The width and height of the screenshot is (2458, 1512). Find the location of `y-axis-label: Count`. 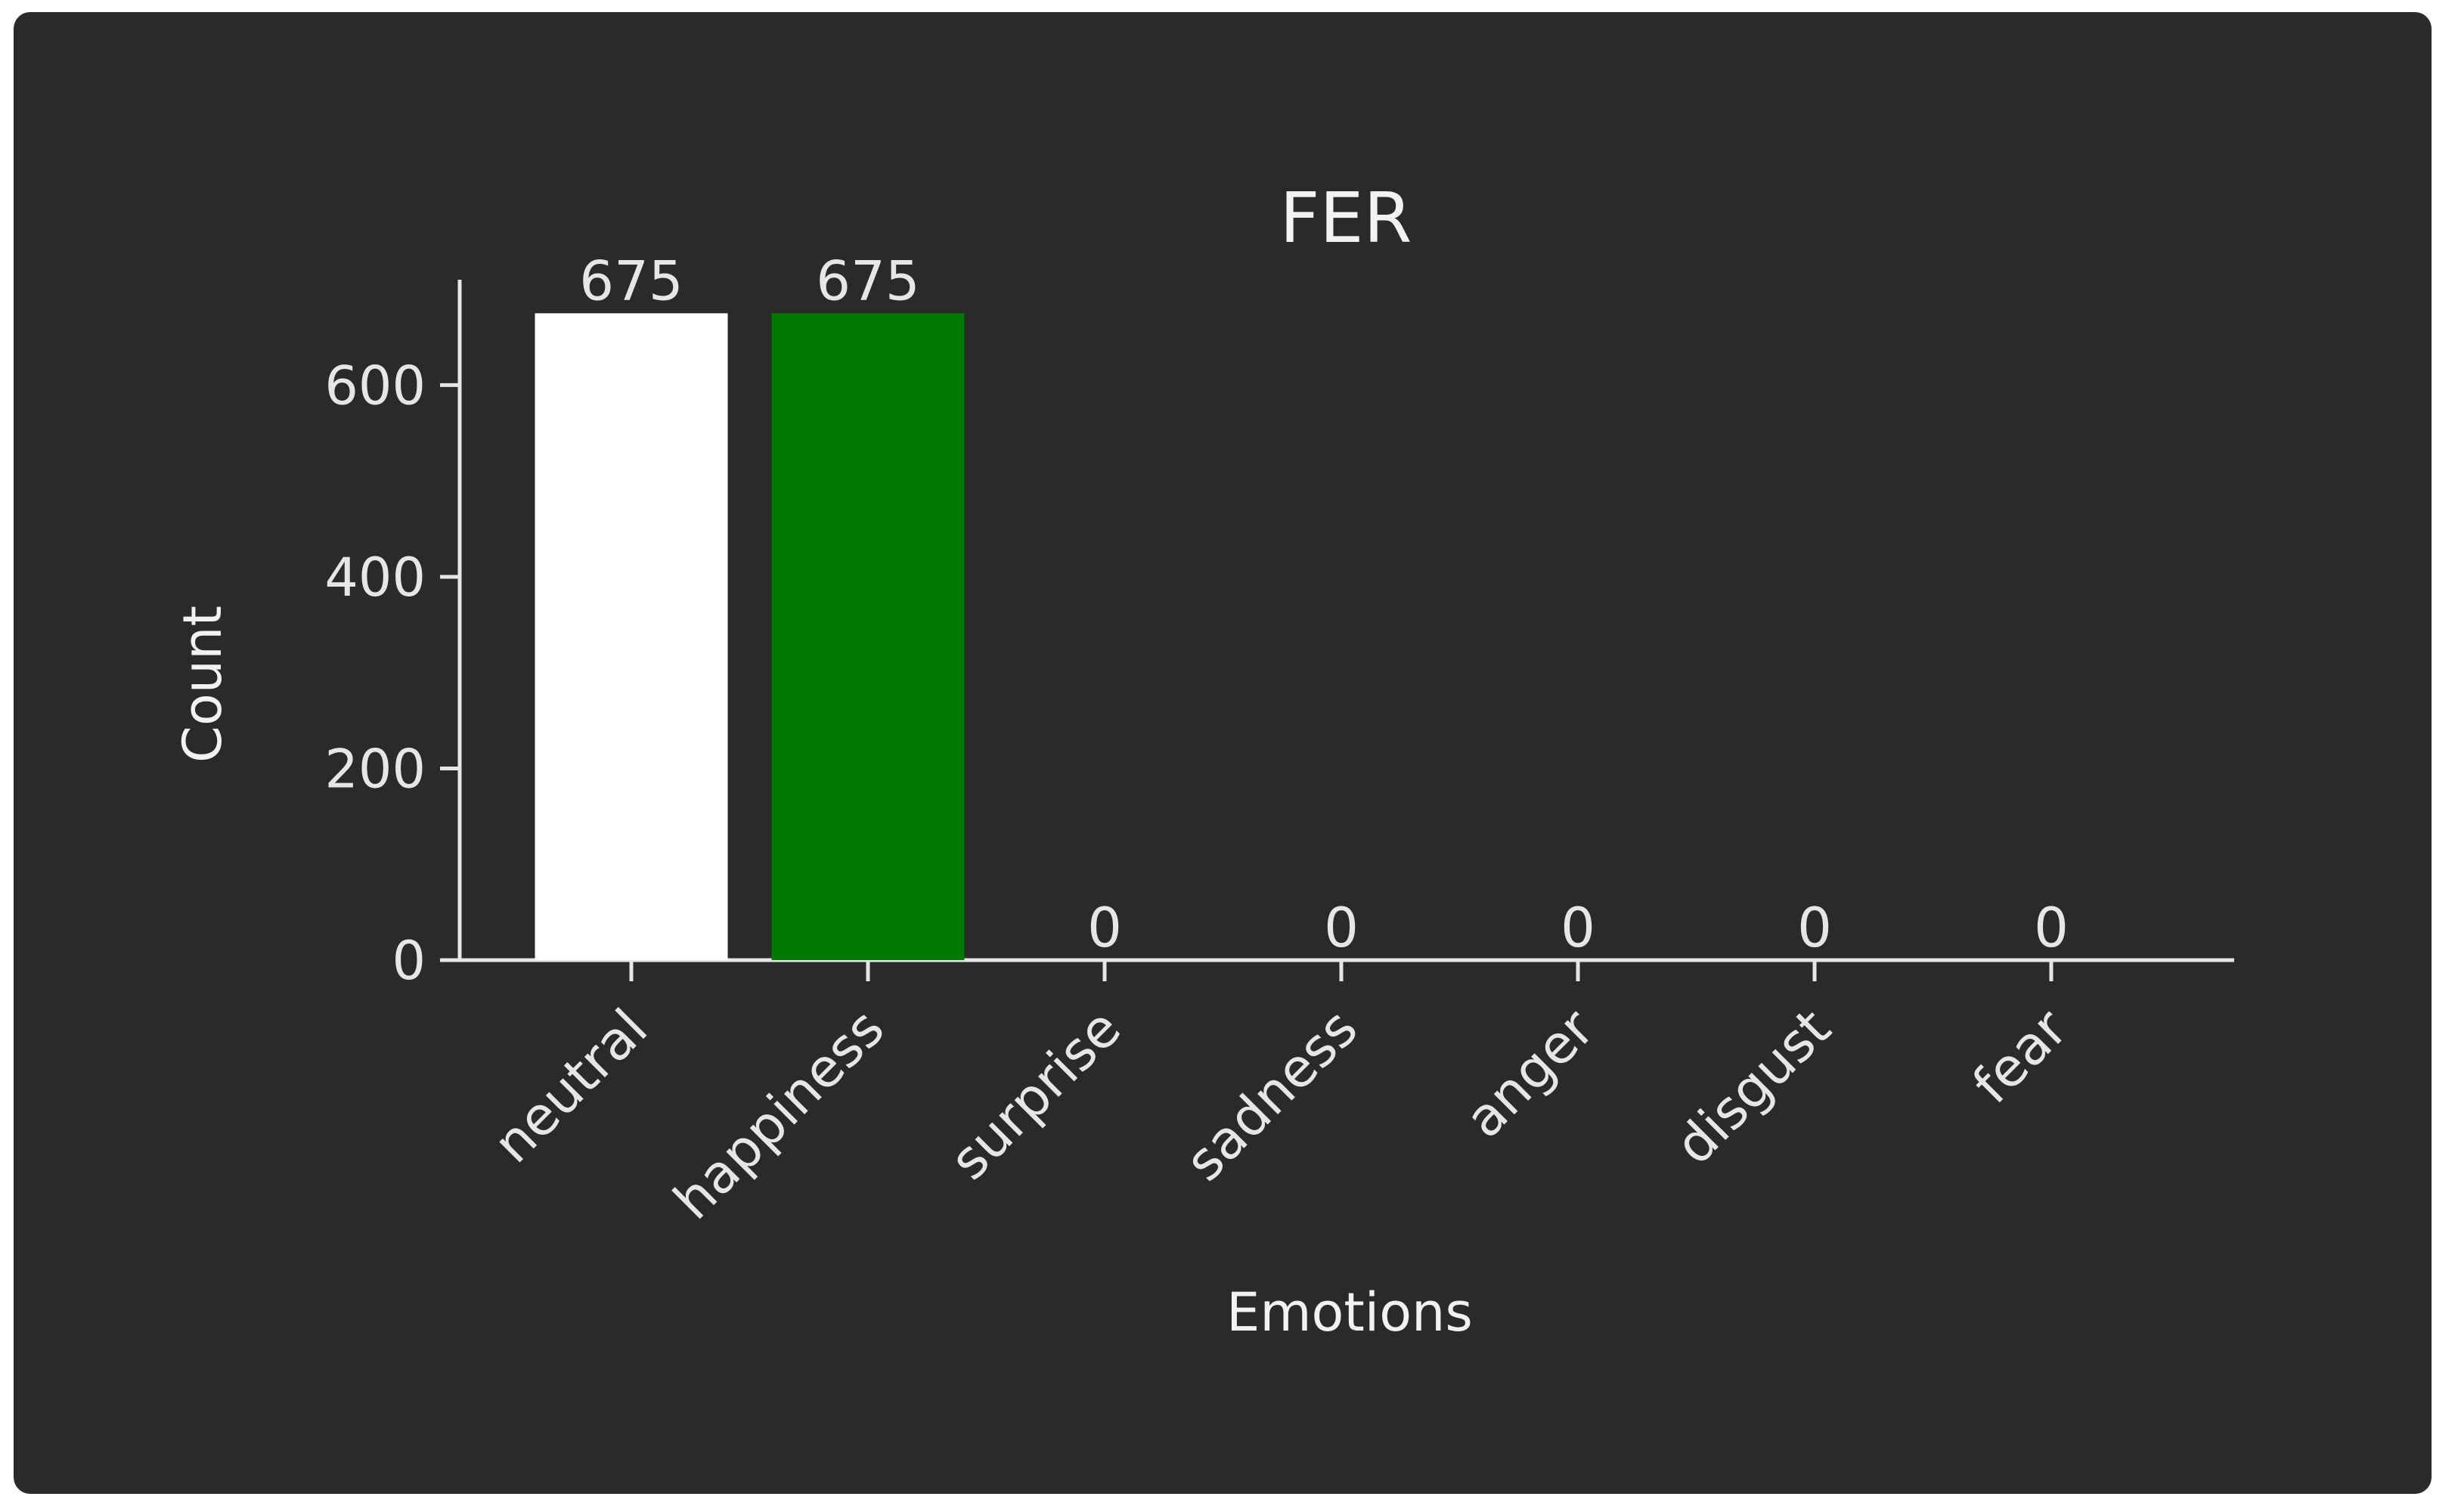

y-axis-label: Count is located at coordinates (203, 684).